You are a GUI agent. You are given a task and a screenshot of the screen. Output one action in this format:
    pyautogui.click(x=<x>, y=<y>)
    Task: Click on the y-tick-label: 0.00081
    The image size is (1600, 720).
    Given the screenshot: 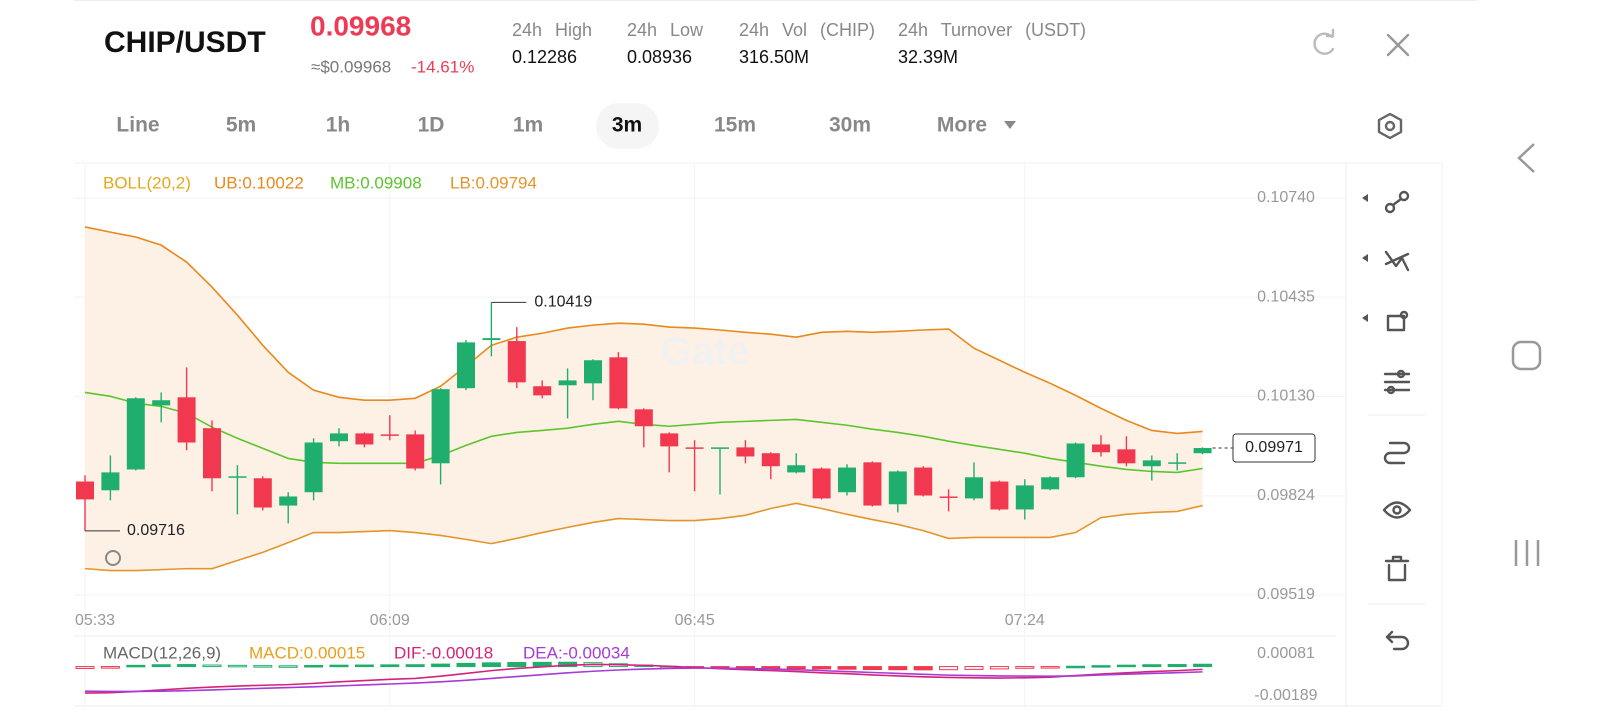 What is the action you would take?
    pyautogui.click(x=1286, y=653)
    